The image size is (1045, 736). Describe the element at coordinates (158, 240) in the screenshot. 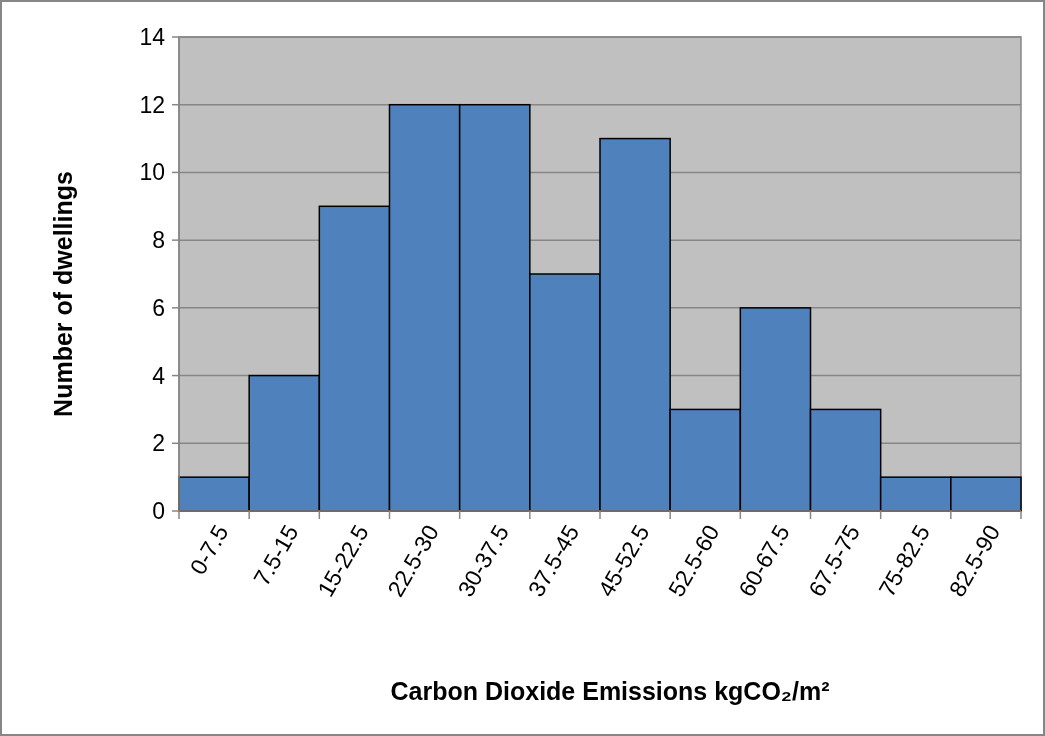

I see `y-tick-label: 8` at that location.